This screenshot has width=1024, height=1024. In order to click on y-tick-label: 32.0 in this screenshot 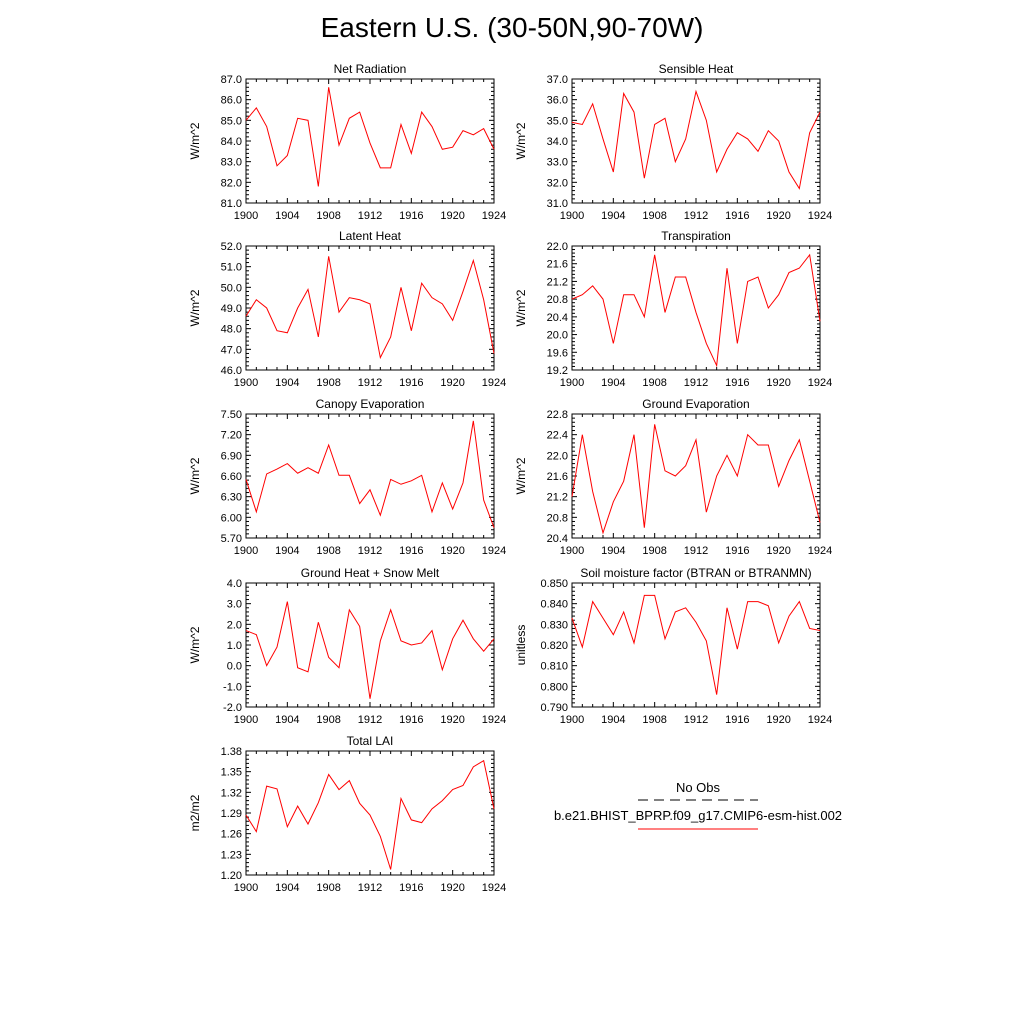, I will do `click(557, 183)`.